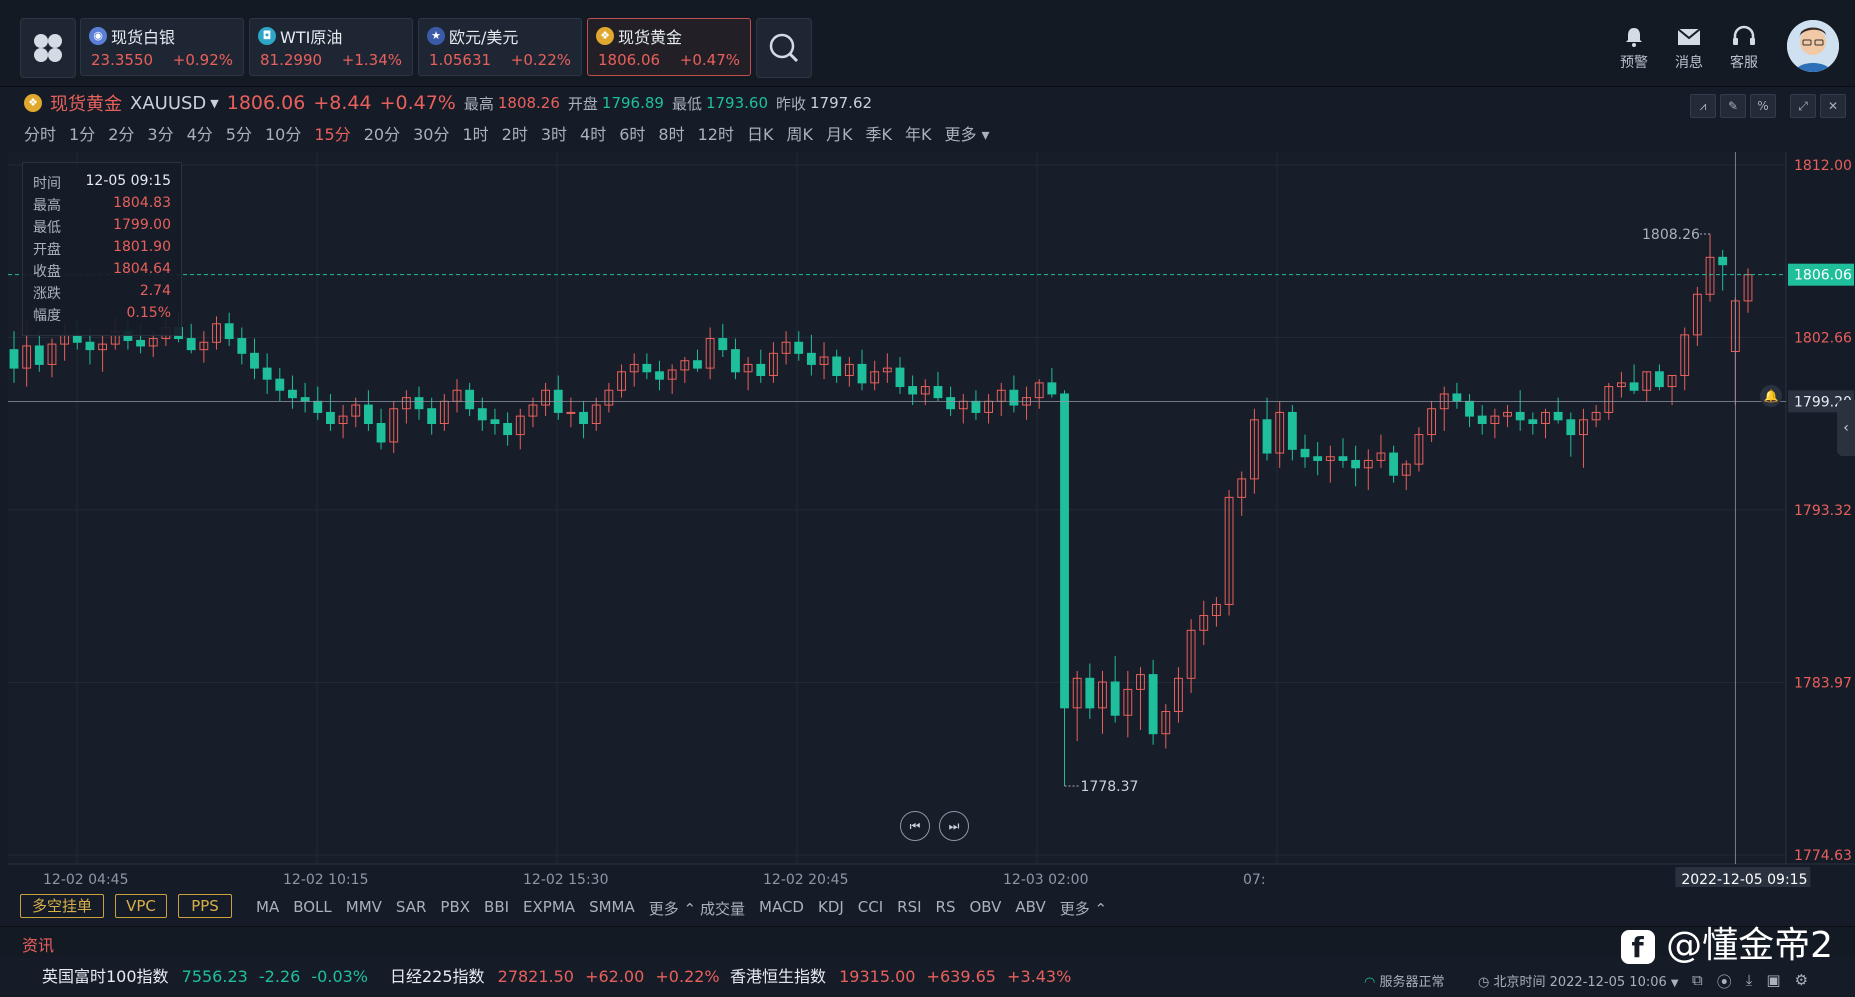 Image resolution: width=1855 pixels, height=997 pixels. Describe the element at coordinates (214, 103) in the screenshot. I see `symbol-dropdown-icon: ▼` at that location.